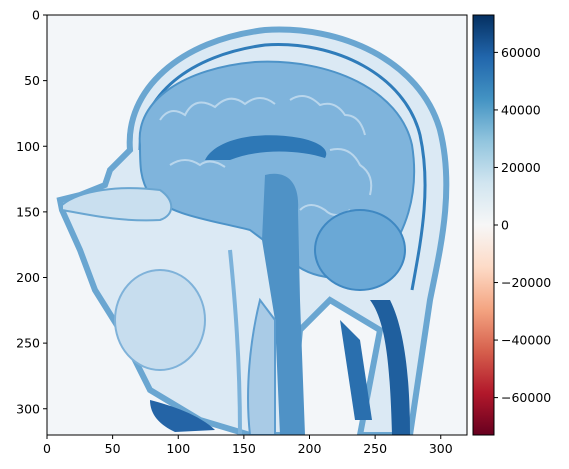 The width and height of the screenshot is (569, 469). What do you see at coordinates (117, 204) in the screenshot?
I see `nasal-region` at bounding box center [117, 204].